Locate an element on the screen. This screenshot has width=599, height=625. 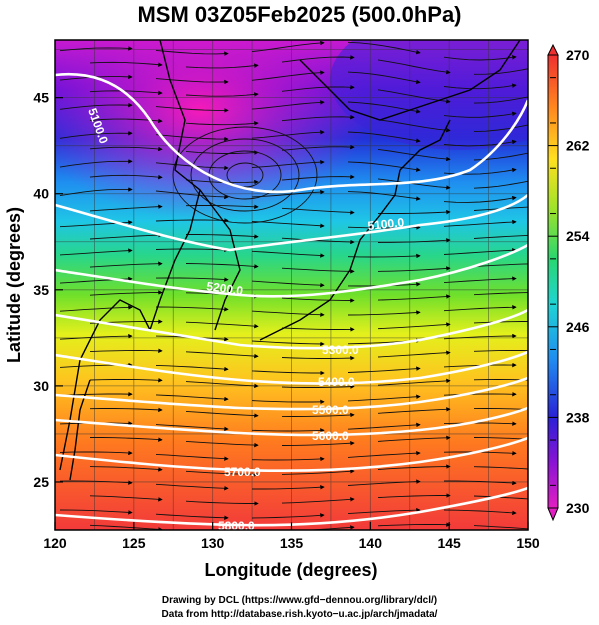
contour-label: 5100.0 is located at coordinates (386, 224).